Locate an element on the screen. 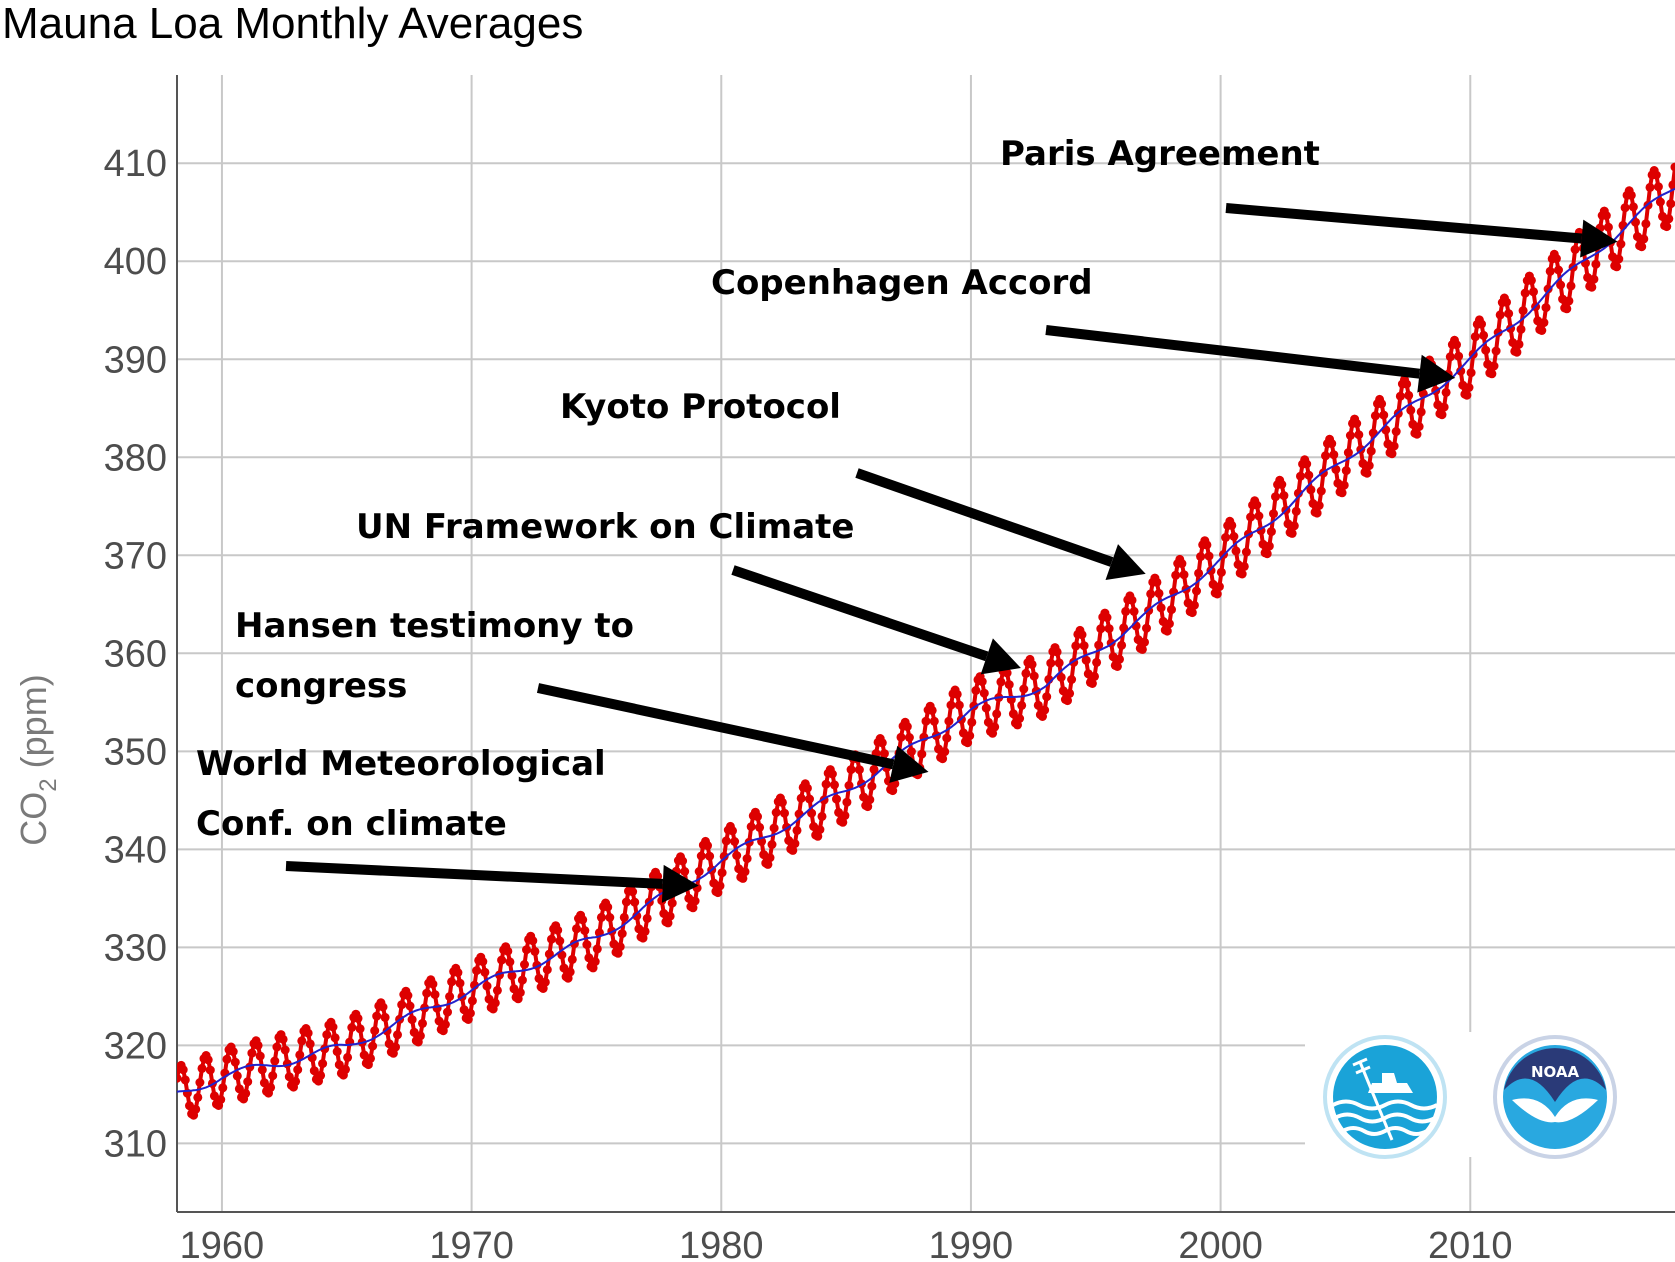  annotation-text: congress is located at coordinates (321, 686).